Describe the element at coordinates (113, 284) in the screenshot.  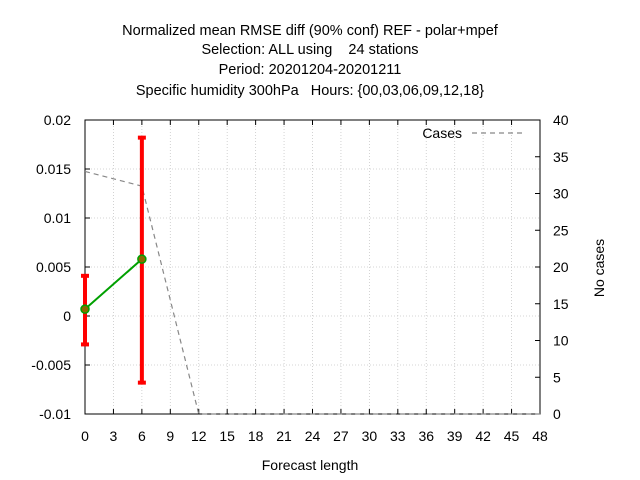
I see `series-main-line` at that location.